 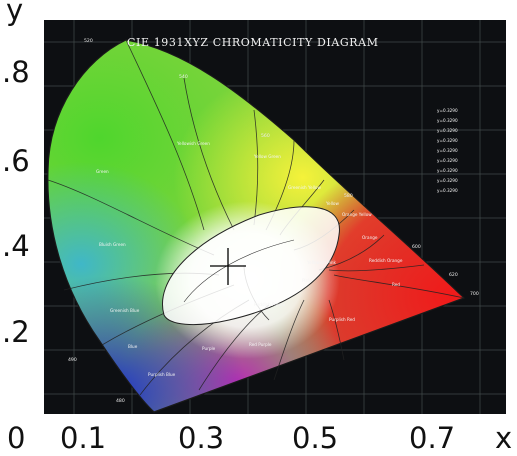 What do you see at coordinates (16, 161) in the screenshot?
I see `y-tick-0.6: .6` at bounding box center [16, 161].